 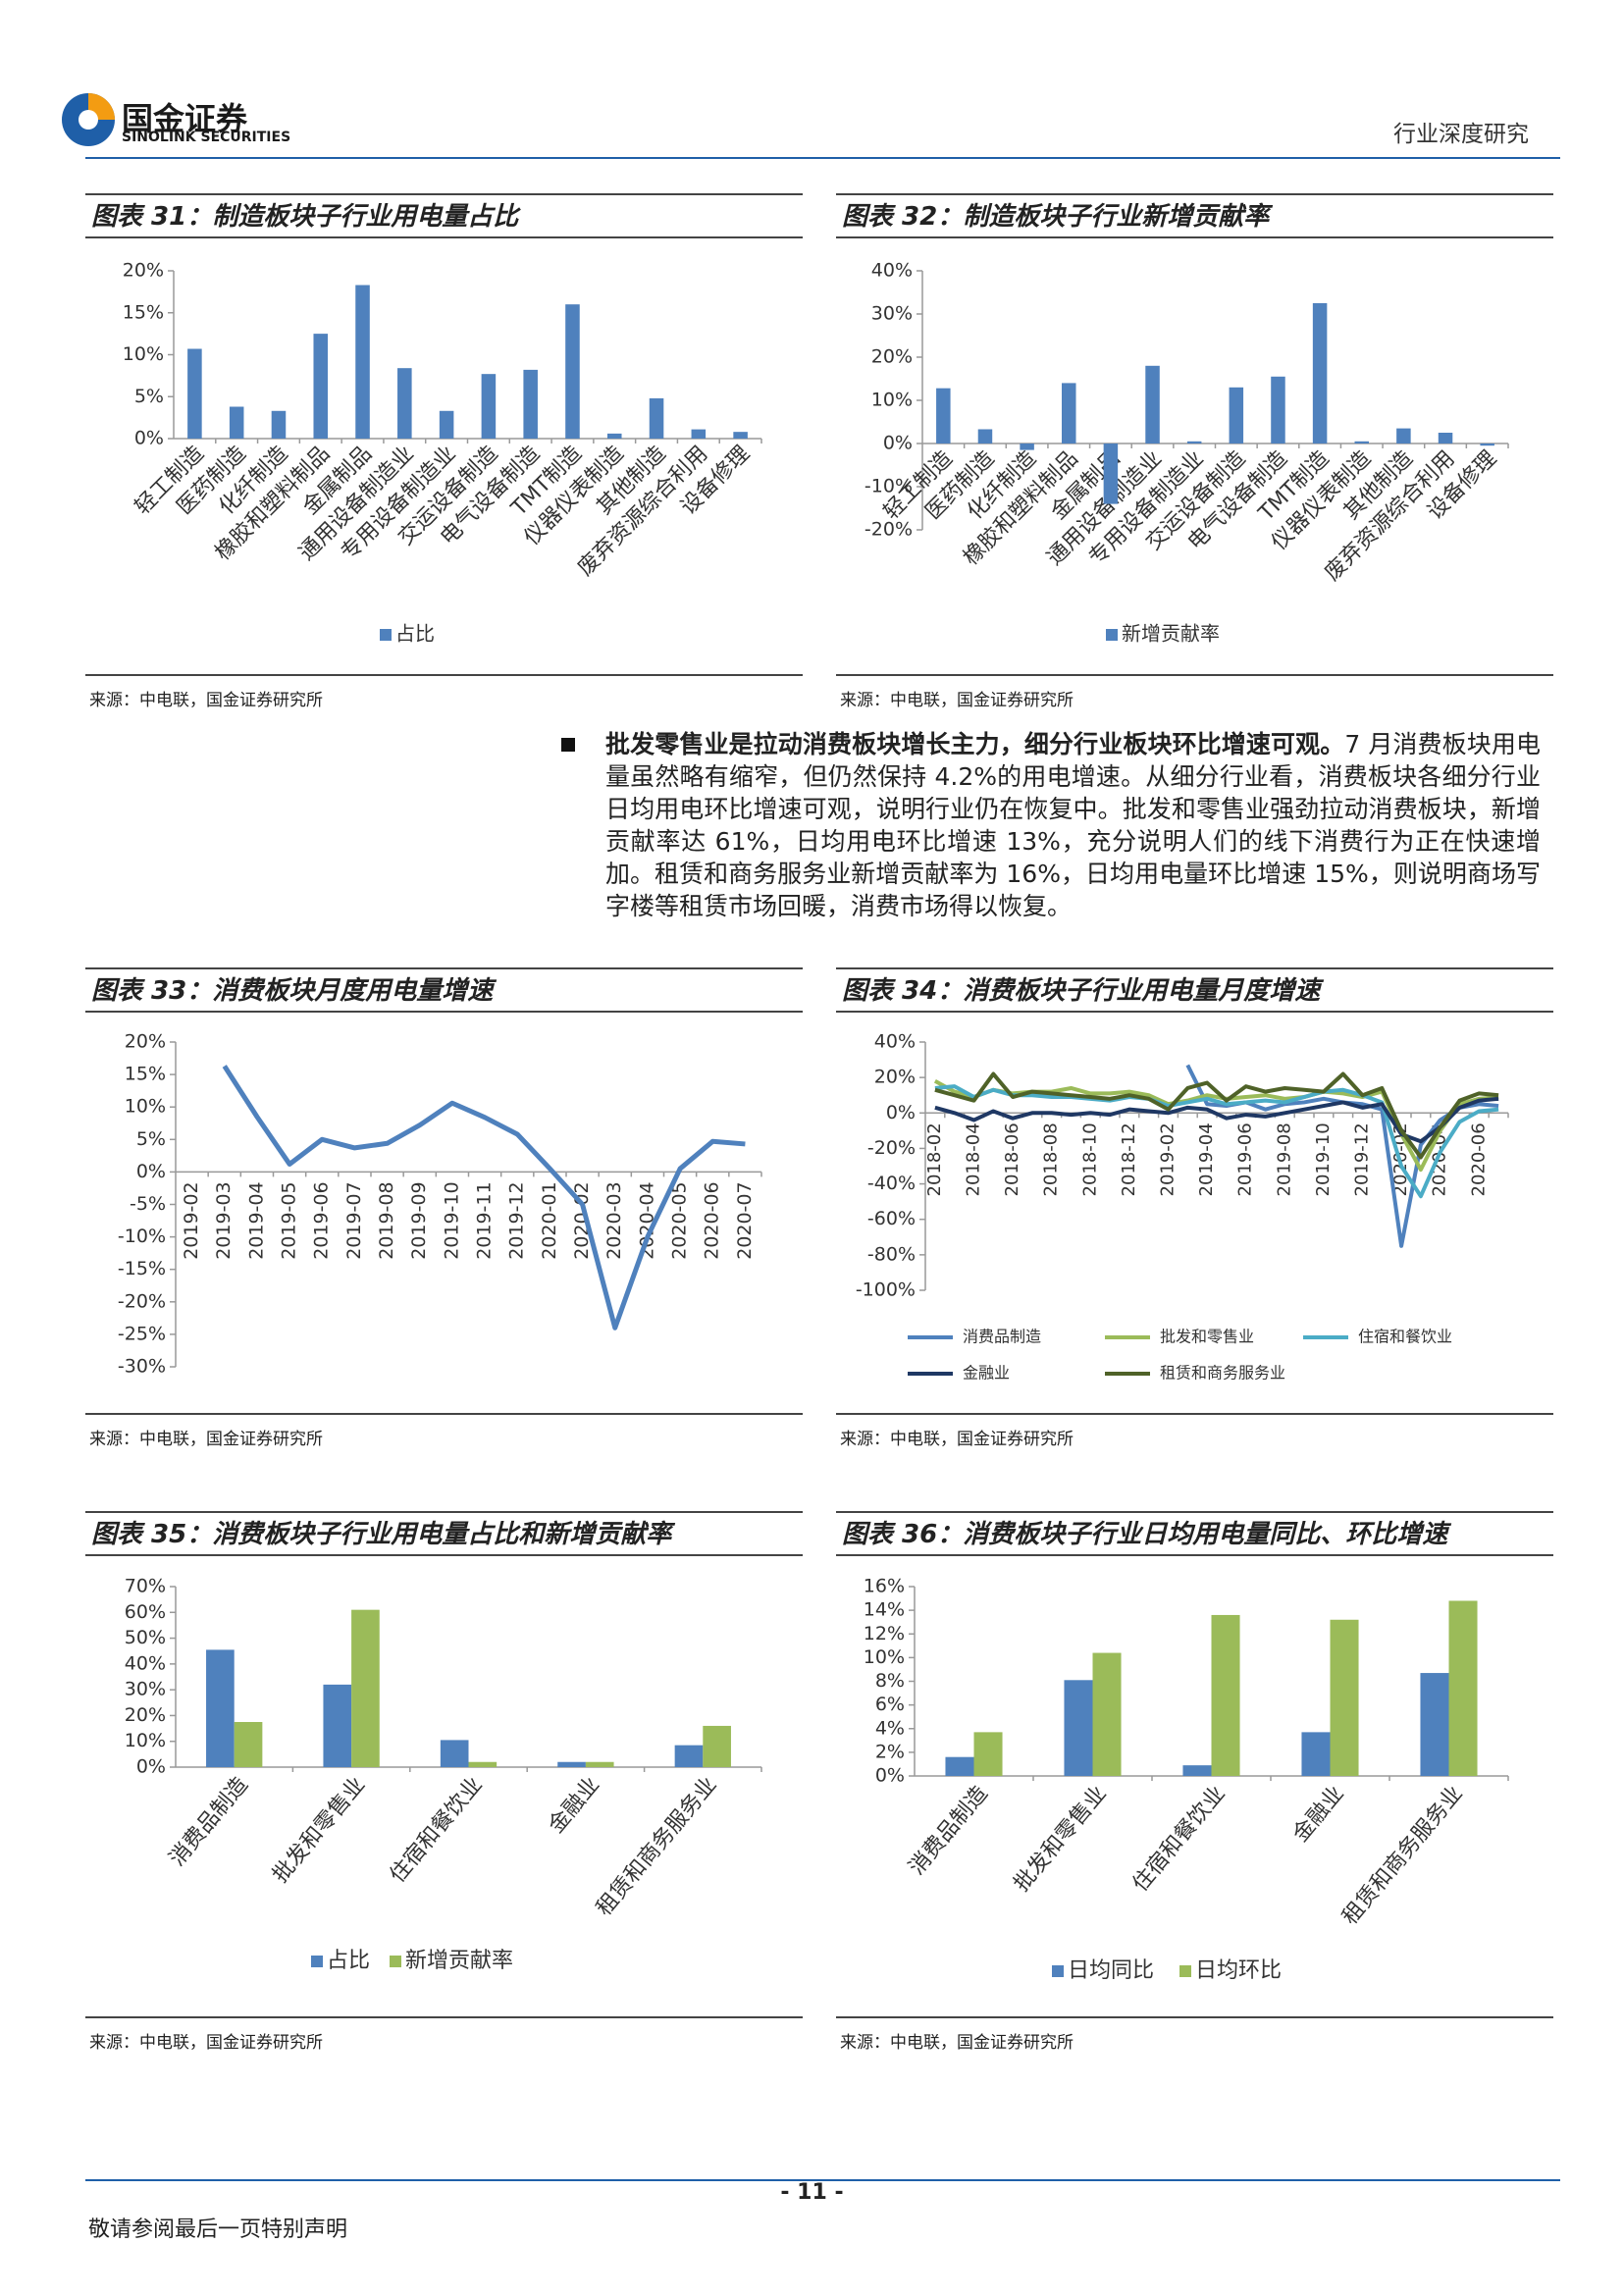 What do you see at coordinates (485, 1220) in the screenshot?
I see `x-tick-label: 2019-11` at bounding box center [485, 1220].